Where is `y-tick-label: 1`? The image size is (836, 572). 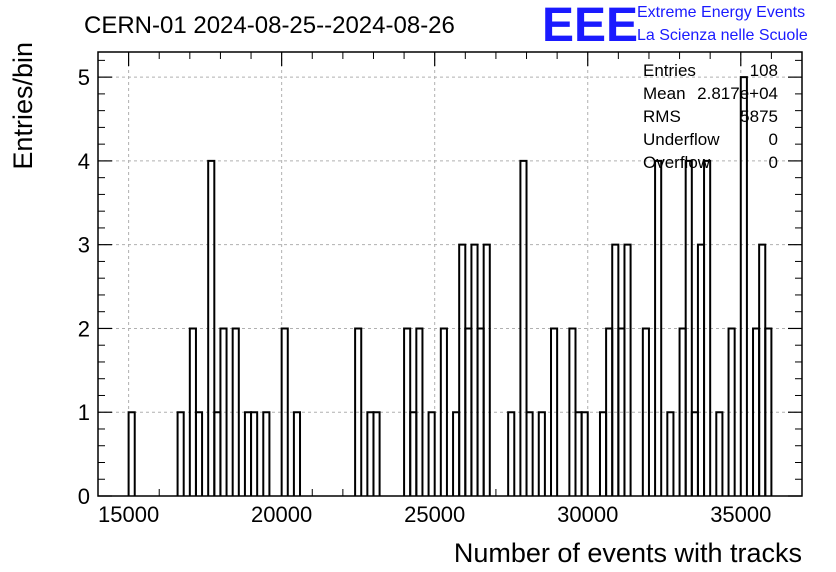
y-tick-label: 1 is located at coordinates (84, 412).